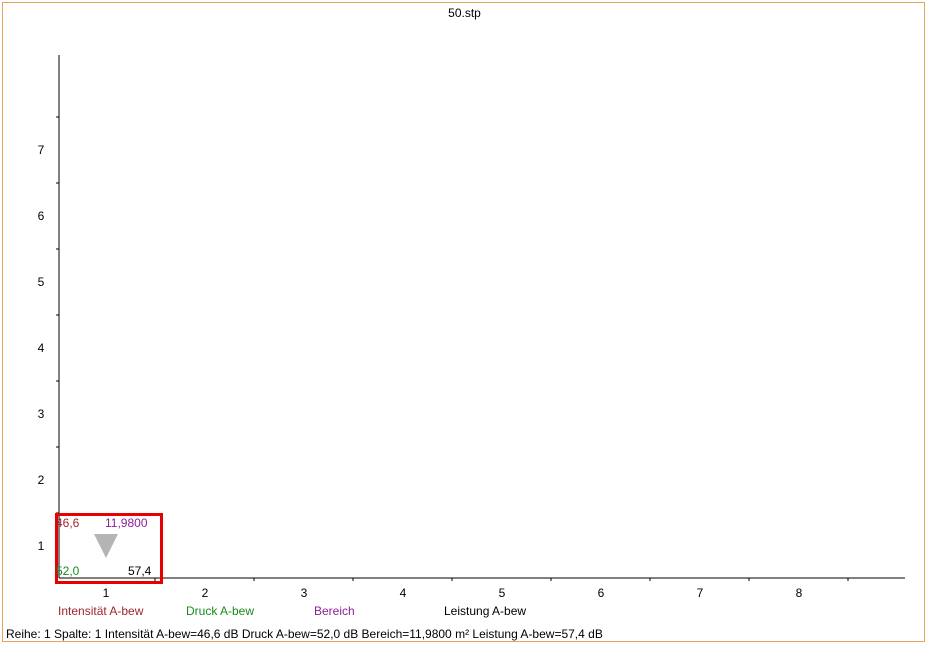 This screenshot has width=929, height=646. I want to click on selected-cell-highlight, so click(109, 548).